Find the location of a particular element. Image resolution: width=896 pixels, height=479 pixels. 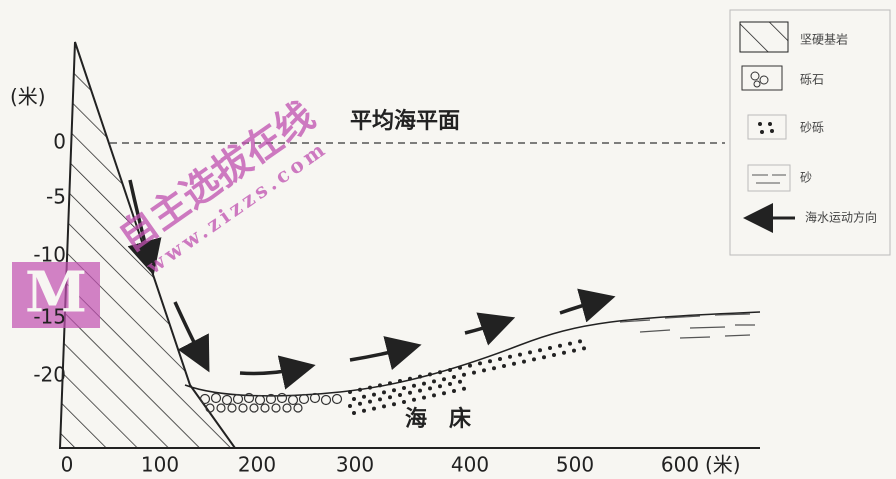

seabed-line is located at coordinates (472, 354).